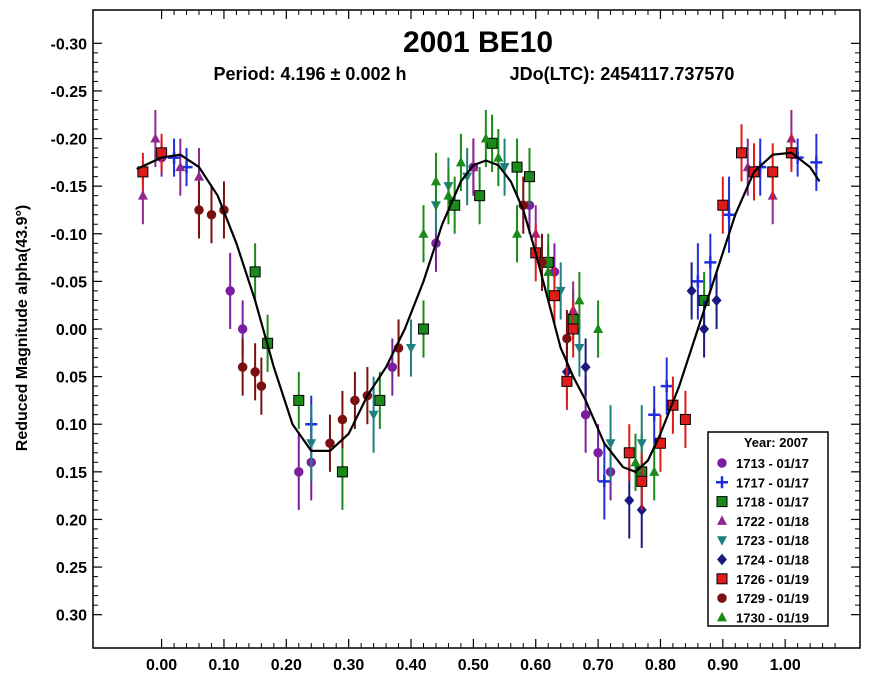 The height and width of the screenshot is (678, 870). Describe the element at coordinates (772, 521) in the screenshot. I see `legend-entry-label: 1722 - 01/18` at that location.